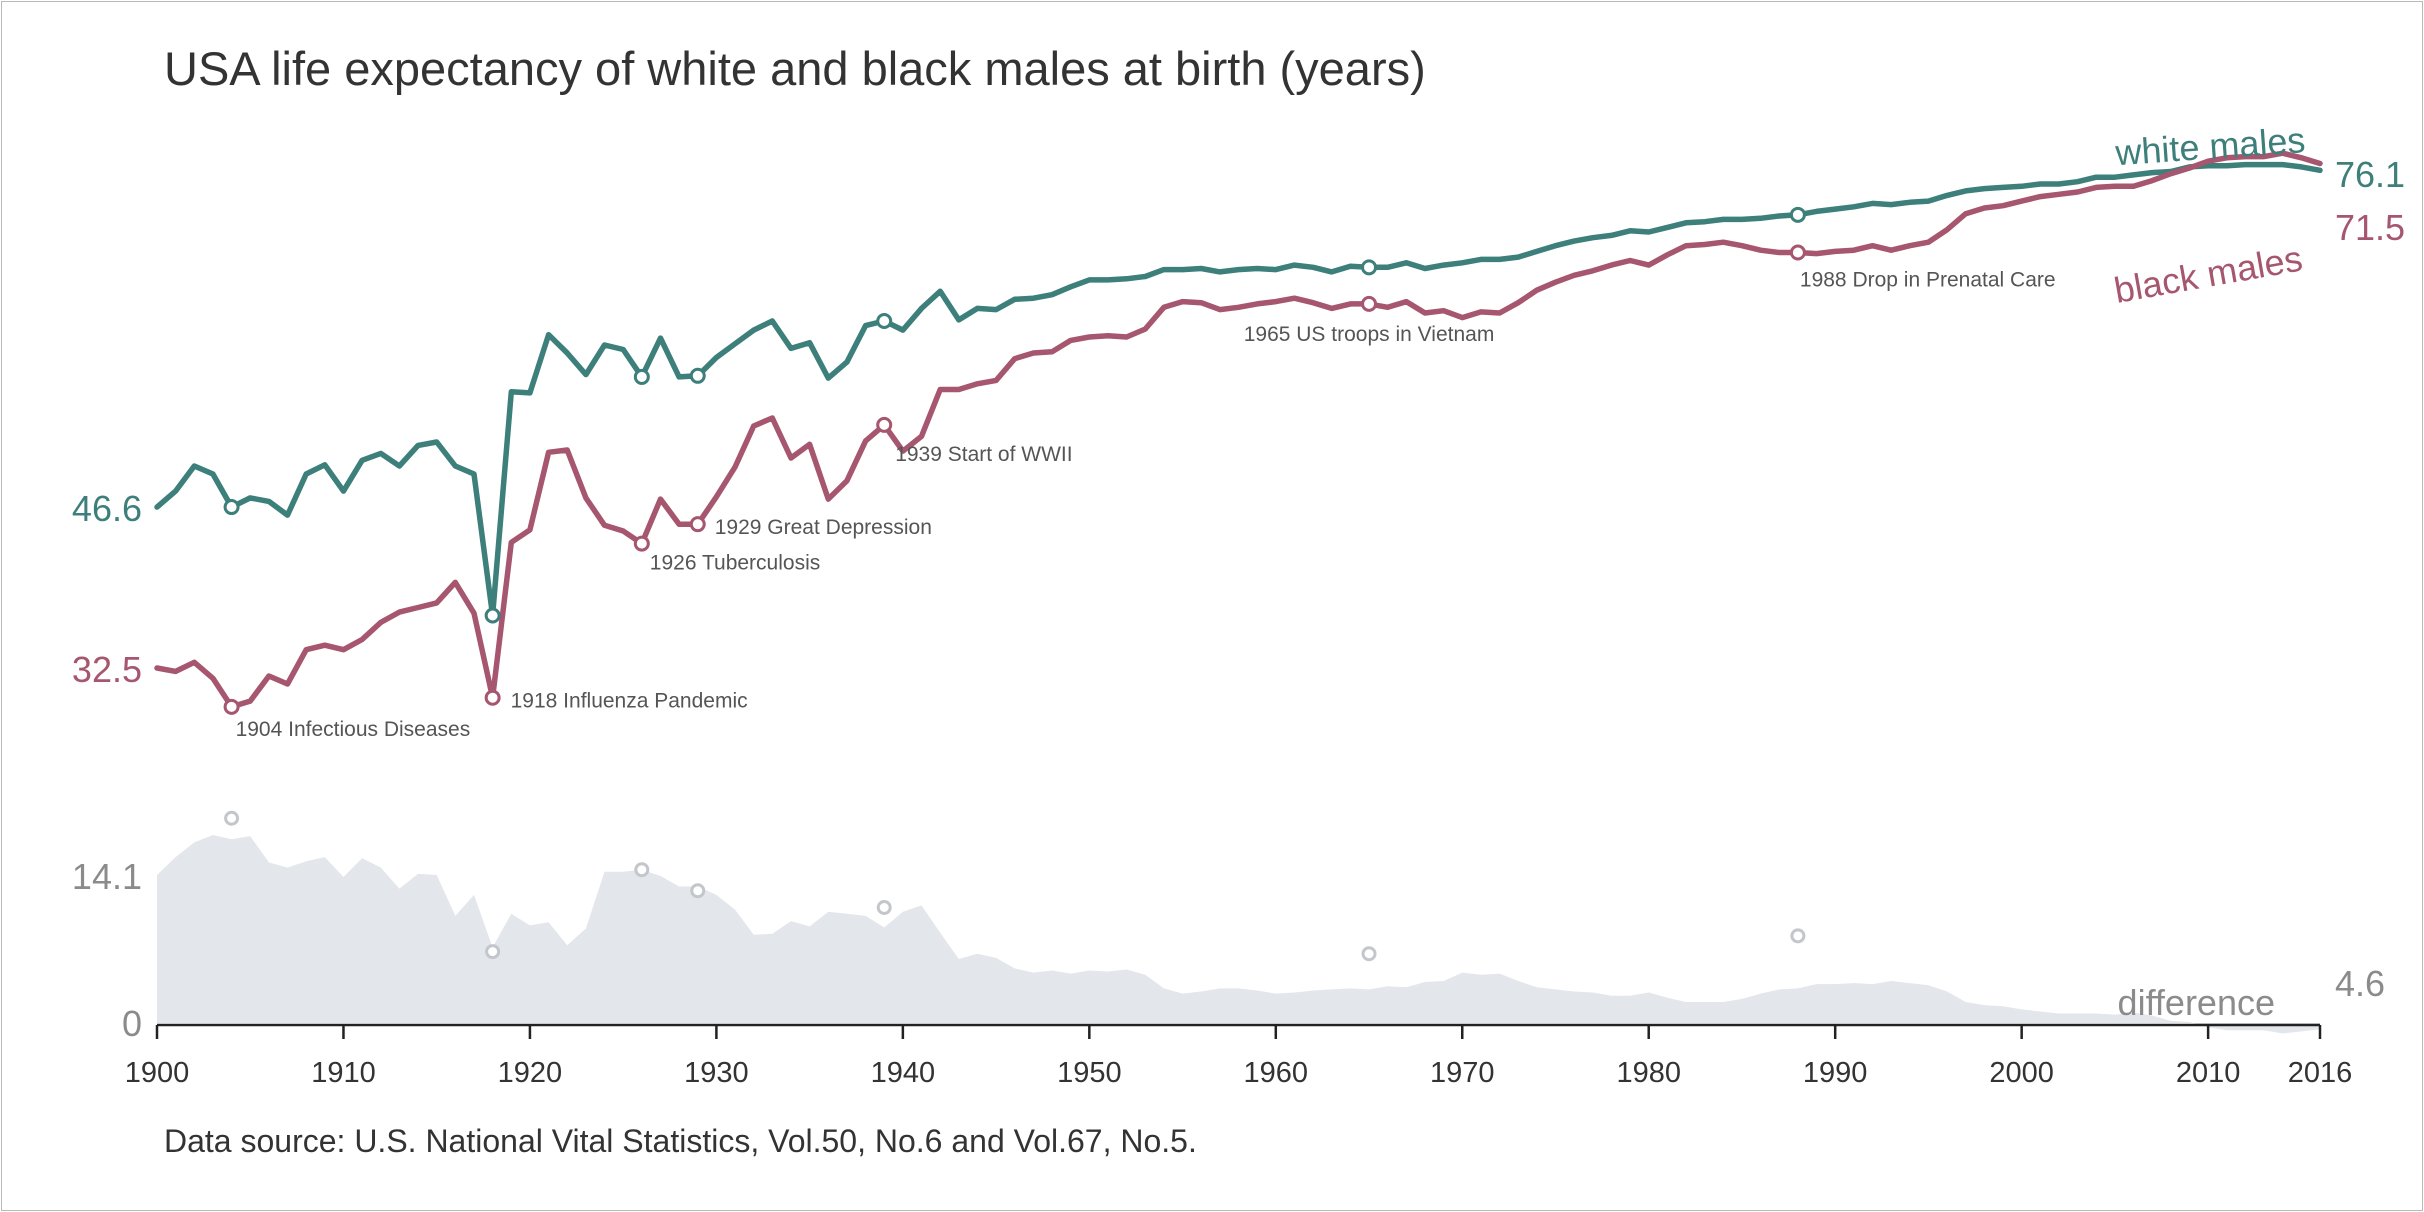 This screenshot has height=1212, width=2424. I want to click on x-tick-label: 1930, so click(716, 1073).